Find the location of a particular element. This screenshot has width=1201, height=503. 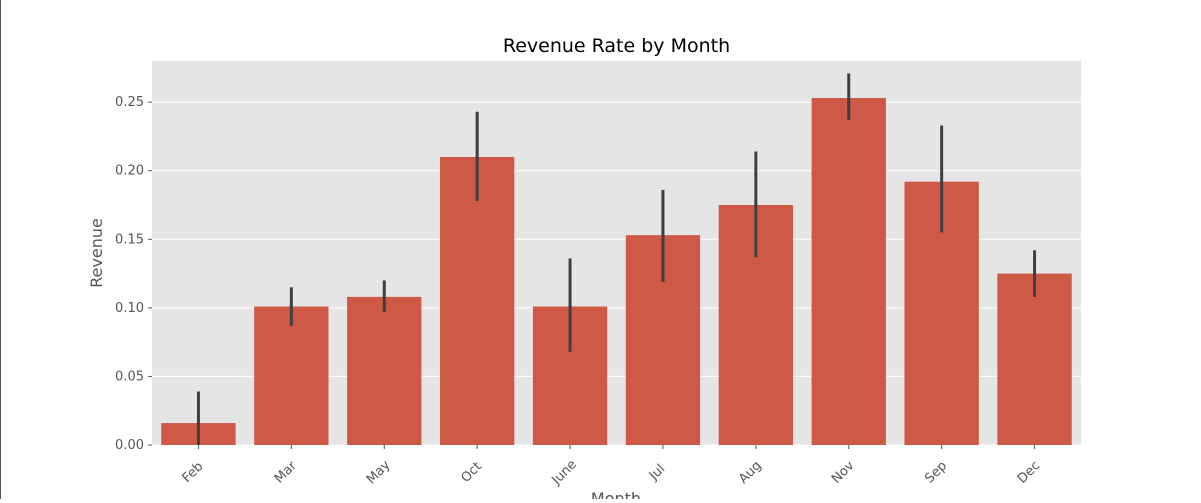

x-tick-label: Nov is located at coordinates (843, 472).